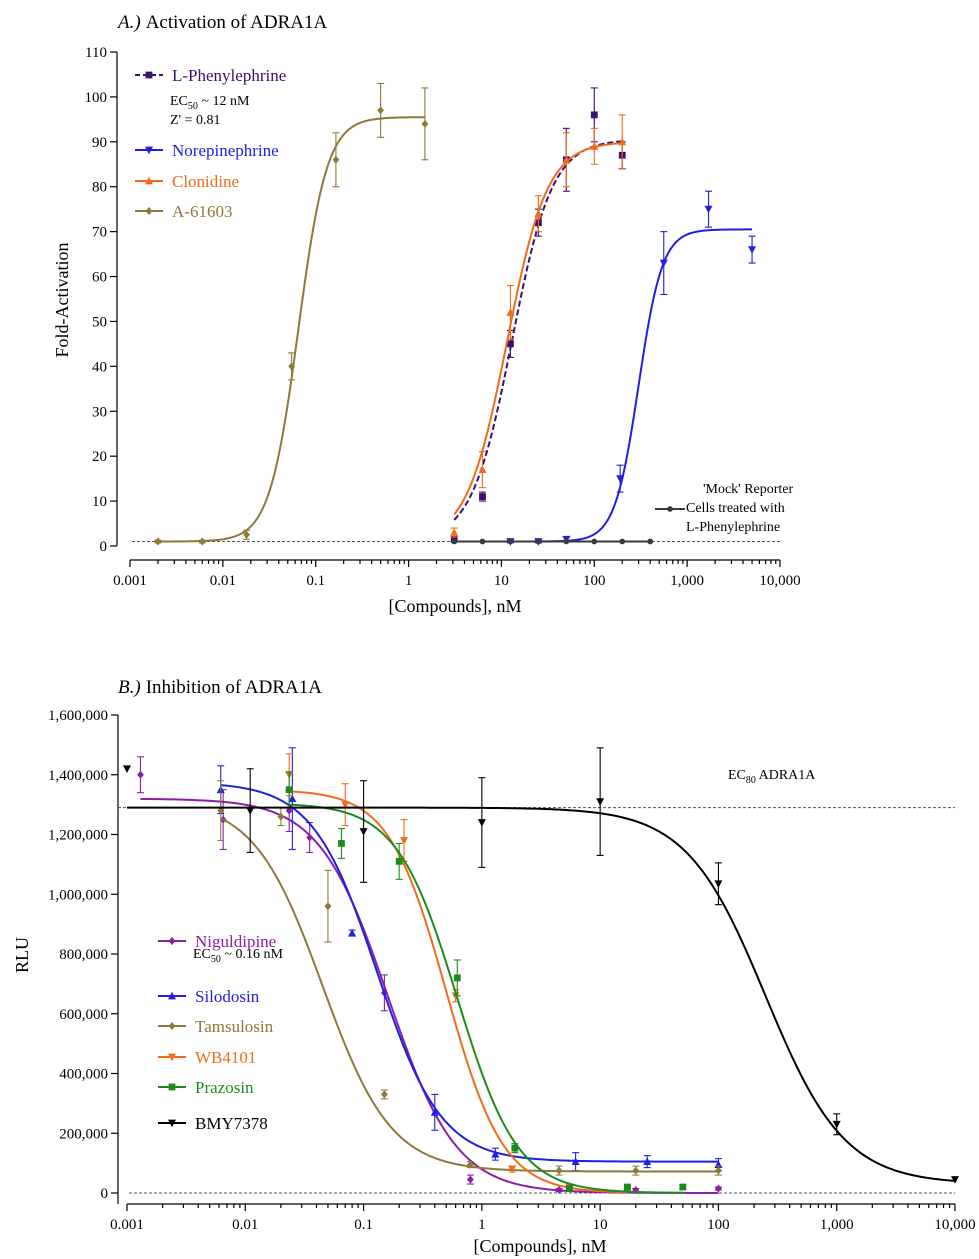  Describe the element at coordinates (315, 581) in the screenshot. I see `panel-a-x-tick-label: 0.1` at that location.